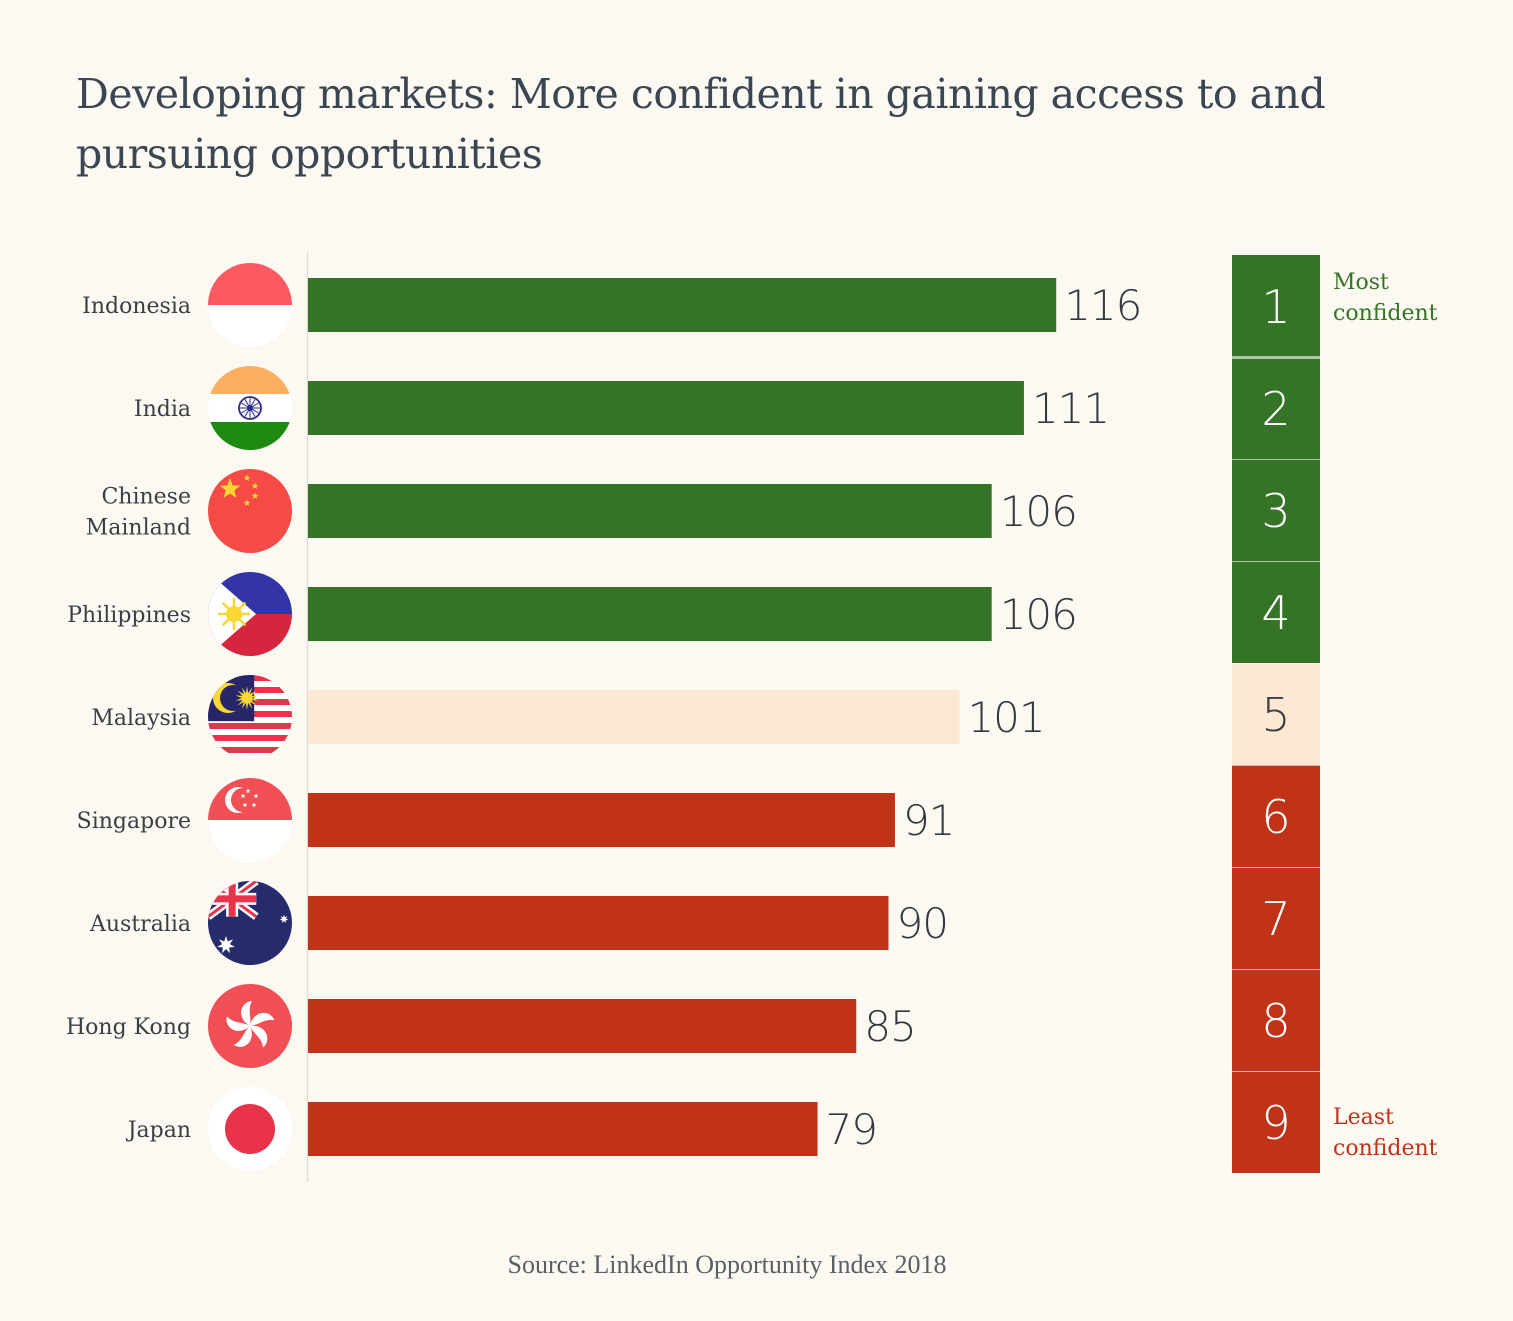 Image resolution: width=1513 pixels, height=1321 pixels. Describe the element at coordinates (158, 1130) in the screenshot. I see `category-label: Japan` at that location.